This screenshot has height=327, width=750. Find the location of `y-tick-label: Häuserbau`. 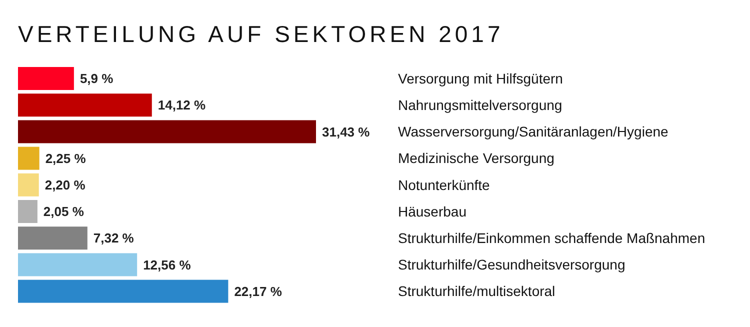

y-tick-label: Häuserbau is located at coordinates (432, 211).